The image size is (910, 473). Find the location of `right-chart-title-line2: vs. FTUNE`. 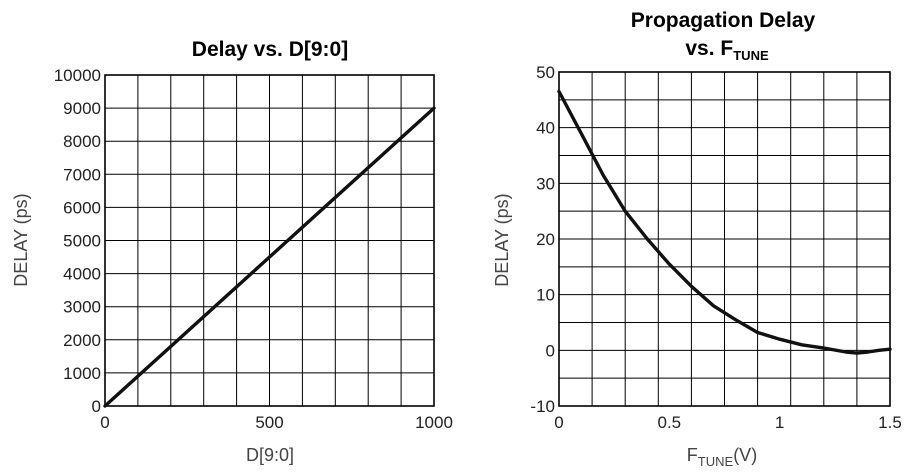

right-chart-title-line2: vs. FTUNE is located at coordinates (727, 50).